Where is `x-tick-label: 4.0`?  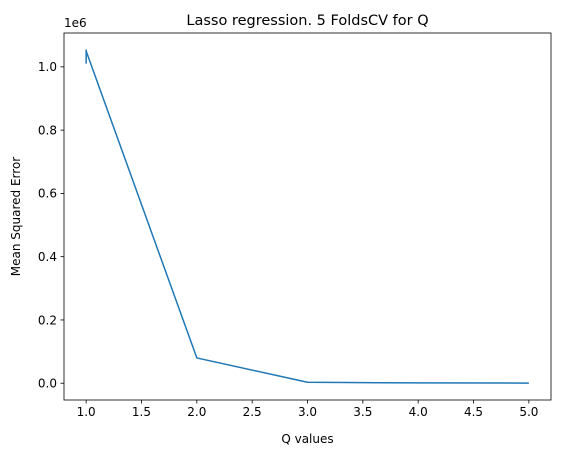 x-tick-label: 4.0 is located at coordinates (418, 412).